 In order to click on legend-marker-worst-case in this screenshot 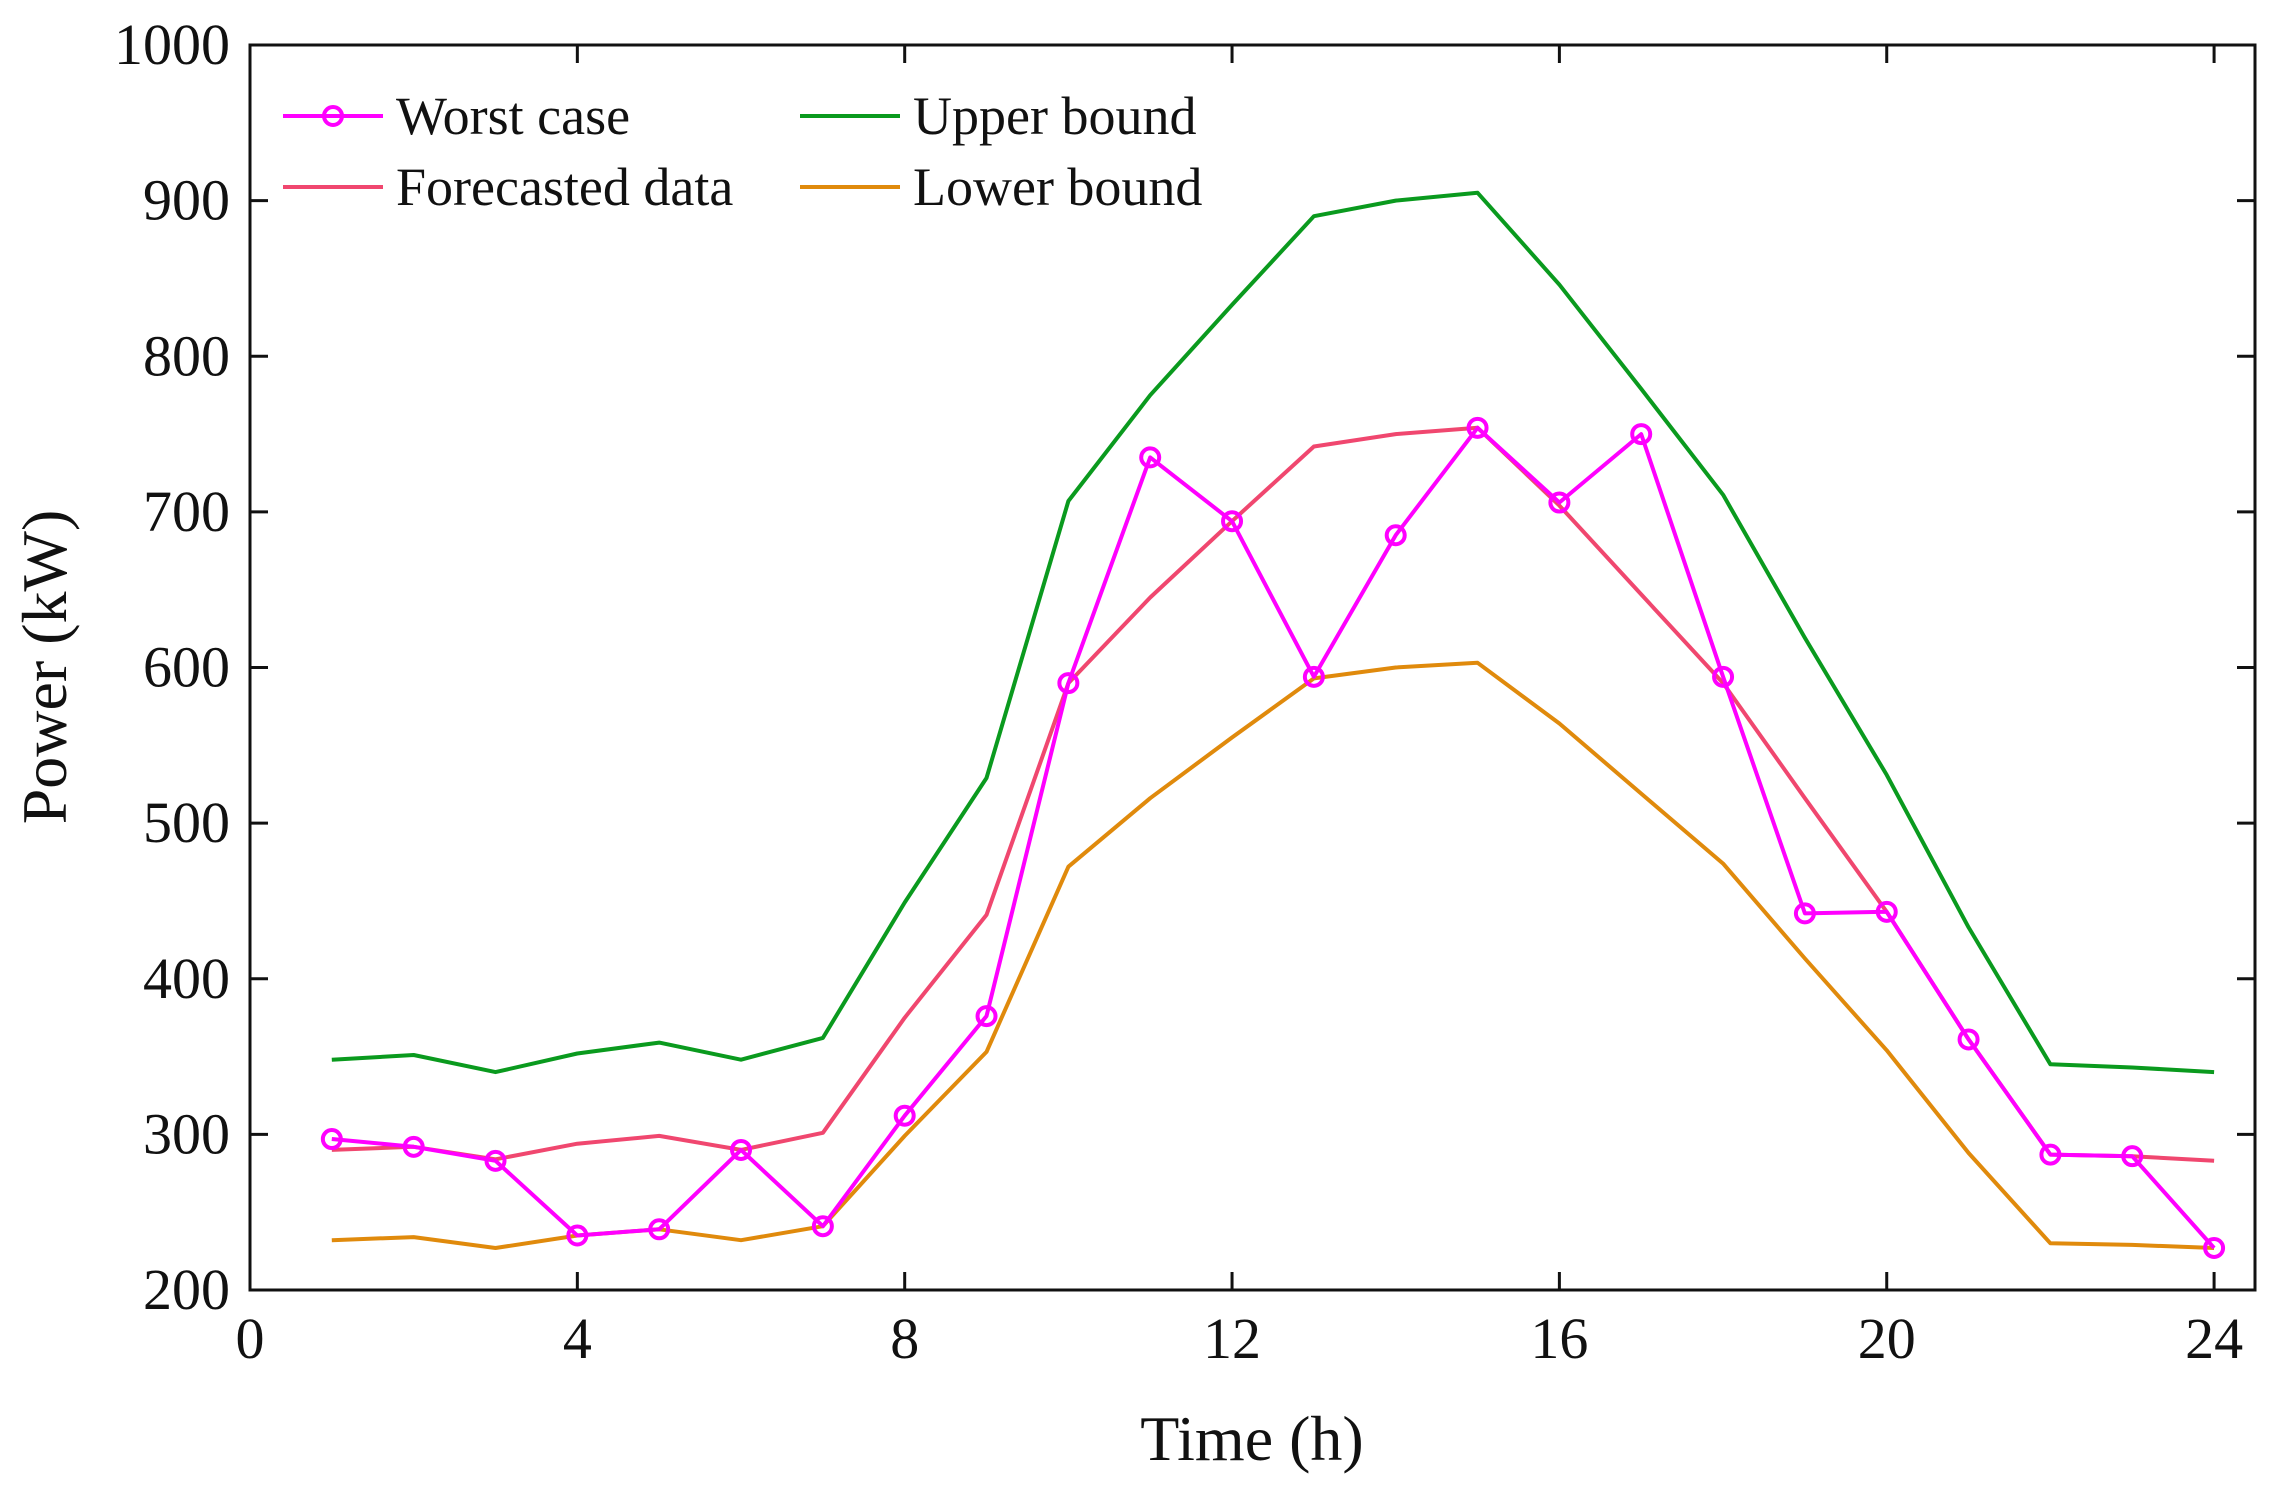, I will do `click(333, 116)`.